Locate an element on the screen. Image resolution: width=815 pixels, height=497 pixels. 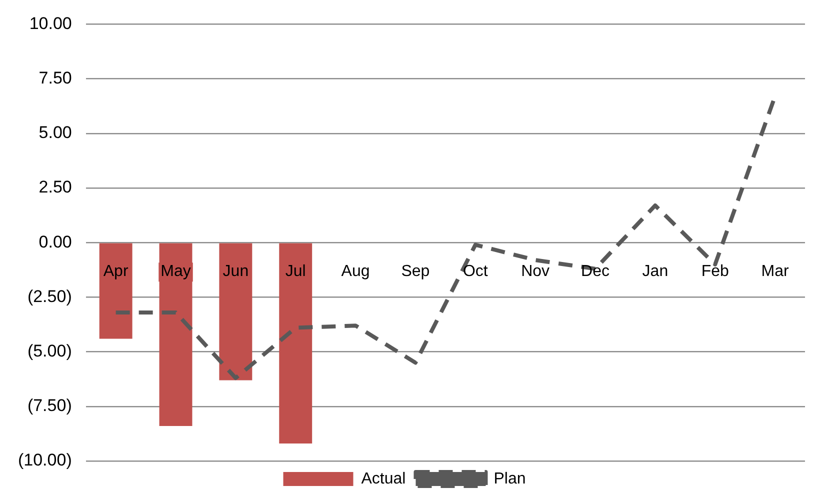
y-tick-label: 7.50 is located at coordinates (55, 78).